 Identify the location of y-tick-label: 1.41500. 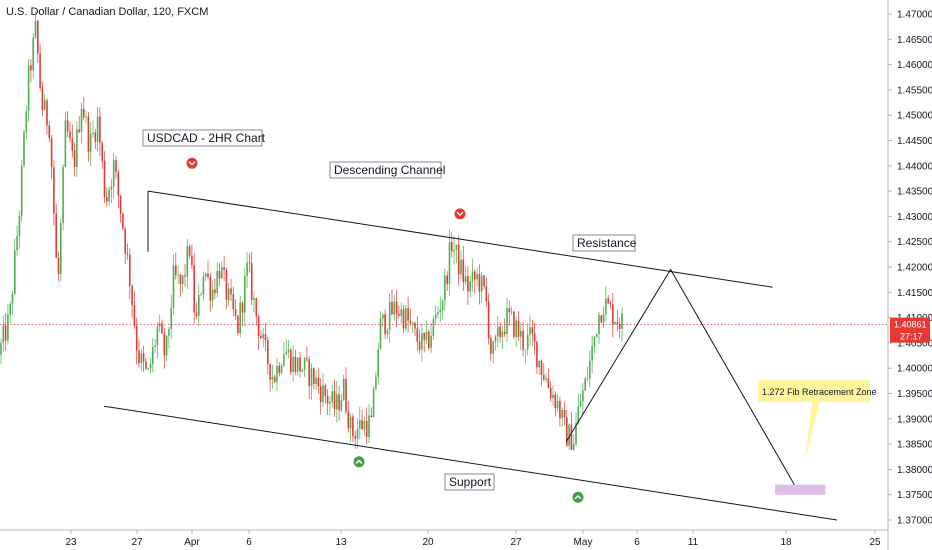
(914, 293).